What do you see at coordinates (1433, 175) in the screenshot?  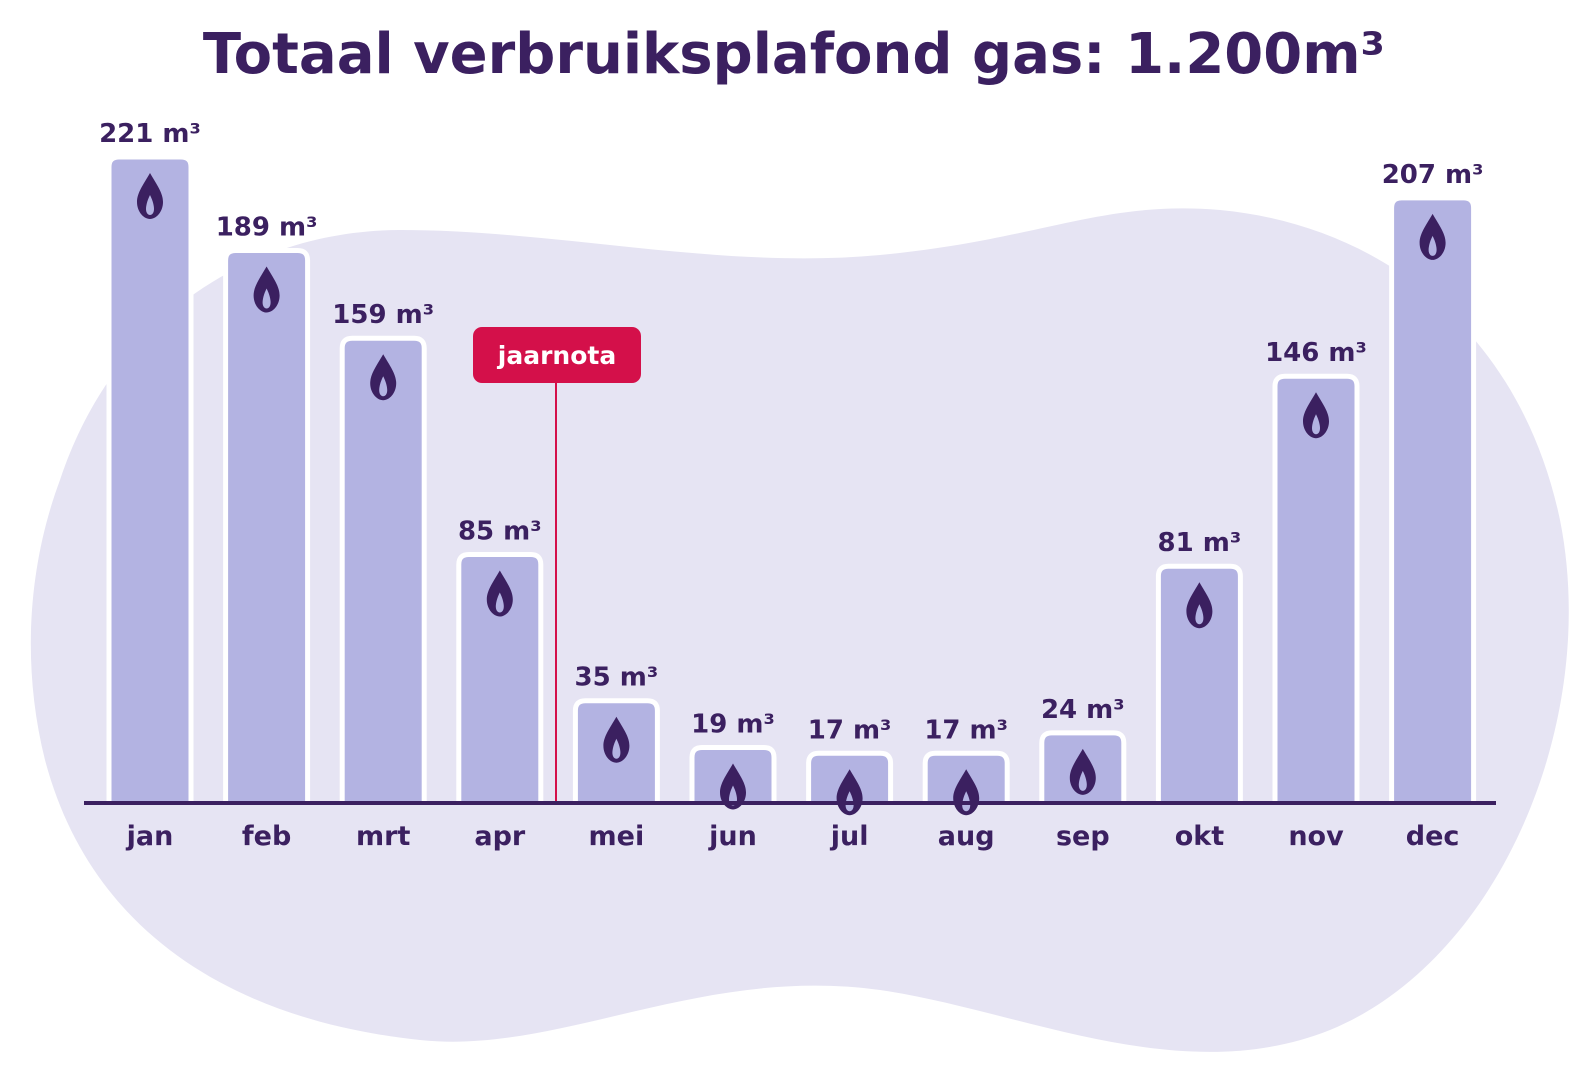 I see `value-label-dec: 207 m³` at bounding box center [1433, 175].